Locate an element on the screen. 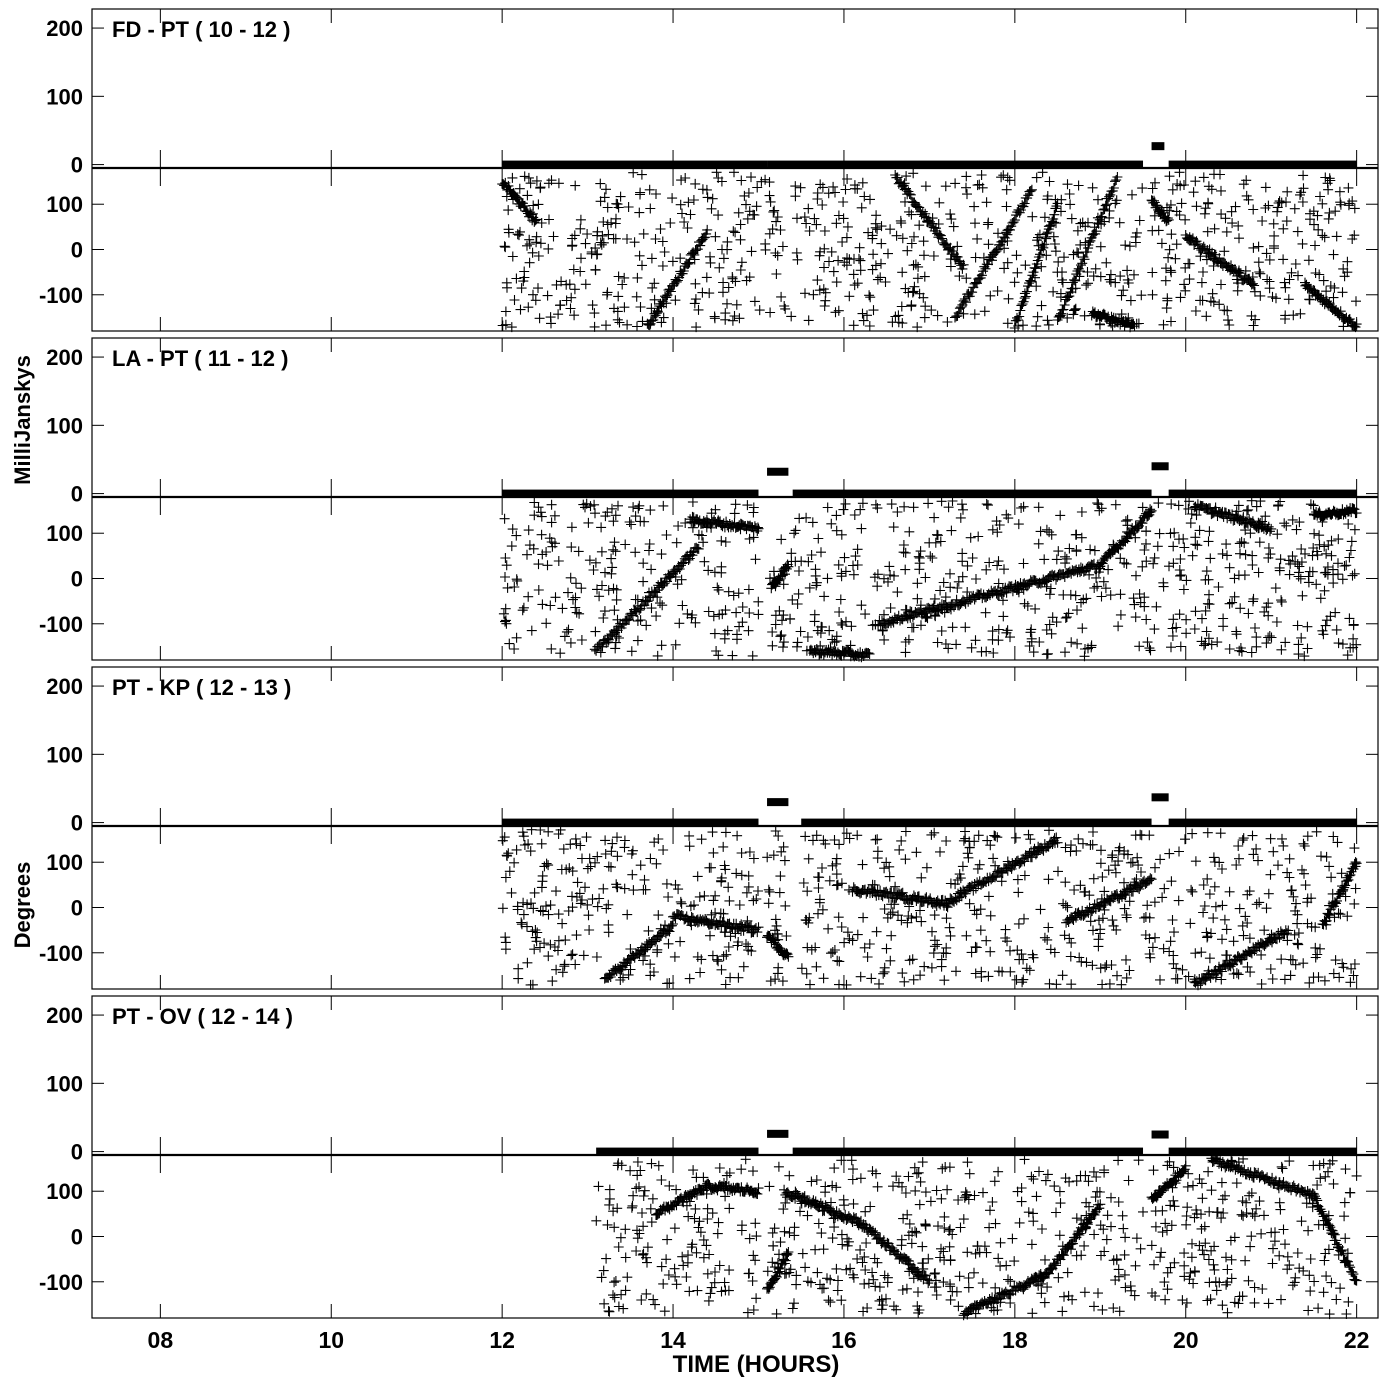  baseline-label: FD - PT ( 10 - 12 ) is located at coordinates (201, 29).